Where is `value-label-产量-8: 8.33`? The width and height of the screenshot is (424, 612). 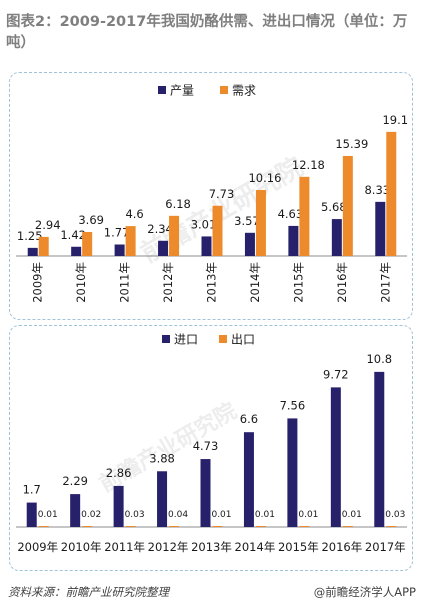
value-label-产量-8: 8.33 is located at coordinates (377, 190).